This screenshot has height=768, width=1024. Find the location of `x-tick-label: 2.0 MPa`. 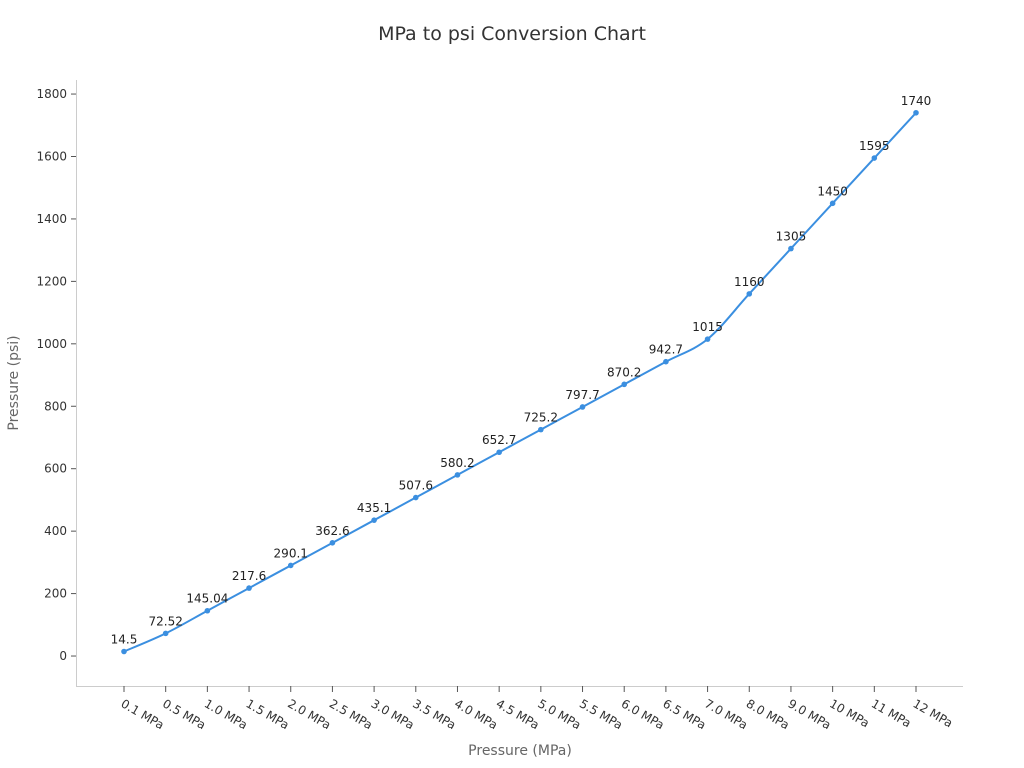

x-tick-label: 2.0 MPa is located at coordinates (309, 714).